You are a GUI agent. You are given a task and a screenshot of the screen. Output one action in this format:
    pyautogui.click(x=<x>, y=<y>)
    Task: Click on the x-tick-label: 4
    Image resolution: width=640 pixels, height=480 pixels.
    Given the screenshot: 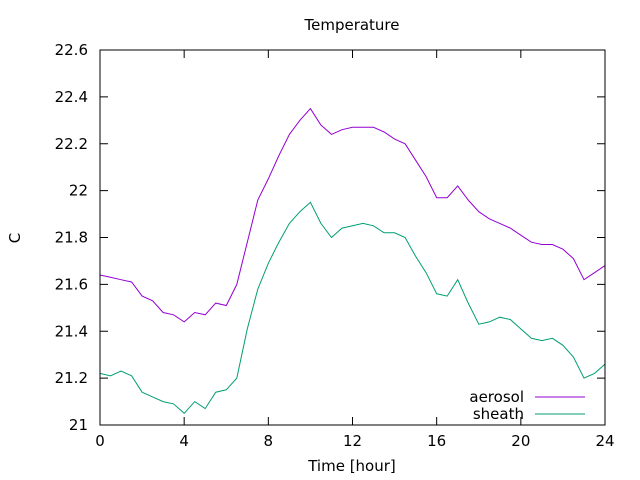 What is the action you would take?
    pyautogui.click(x=184, y=441)
    